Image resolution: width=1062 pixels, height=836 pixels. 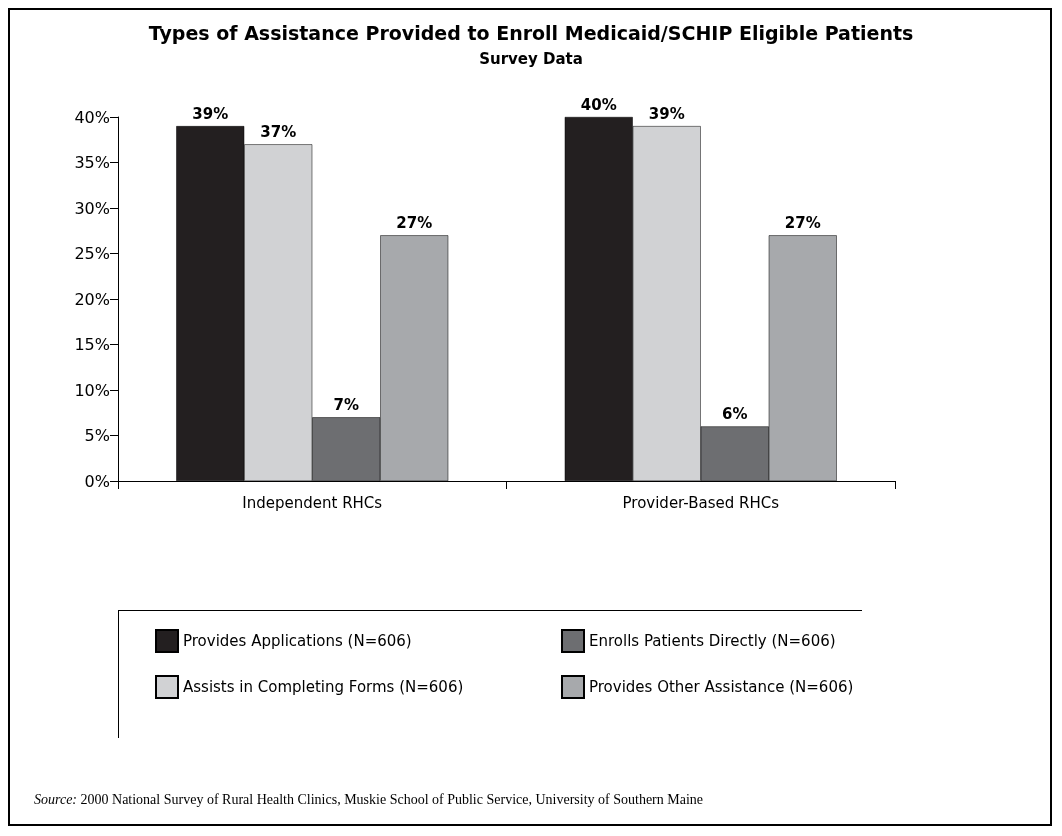 I want to click on y-tick-label: 5%, so click(x=97, y=435).